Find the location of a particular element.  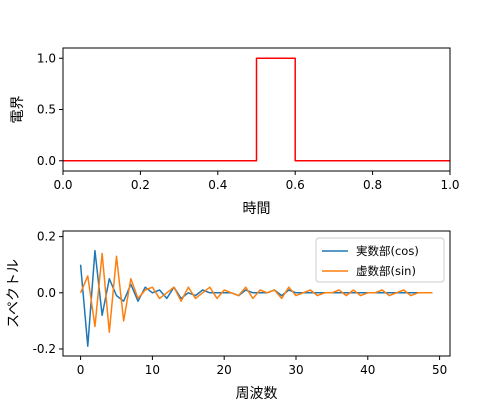

legend-label: 虚数部(sin) is located at coordinates (386, 271).